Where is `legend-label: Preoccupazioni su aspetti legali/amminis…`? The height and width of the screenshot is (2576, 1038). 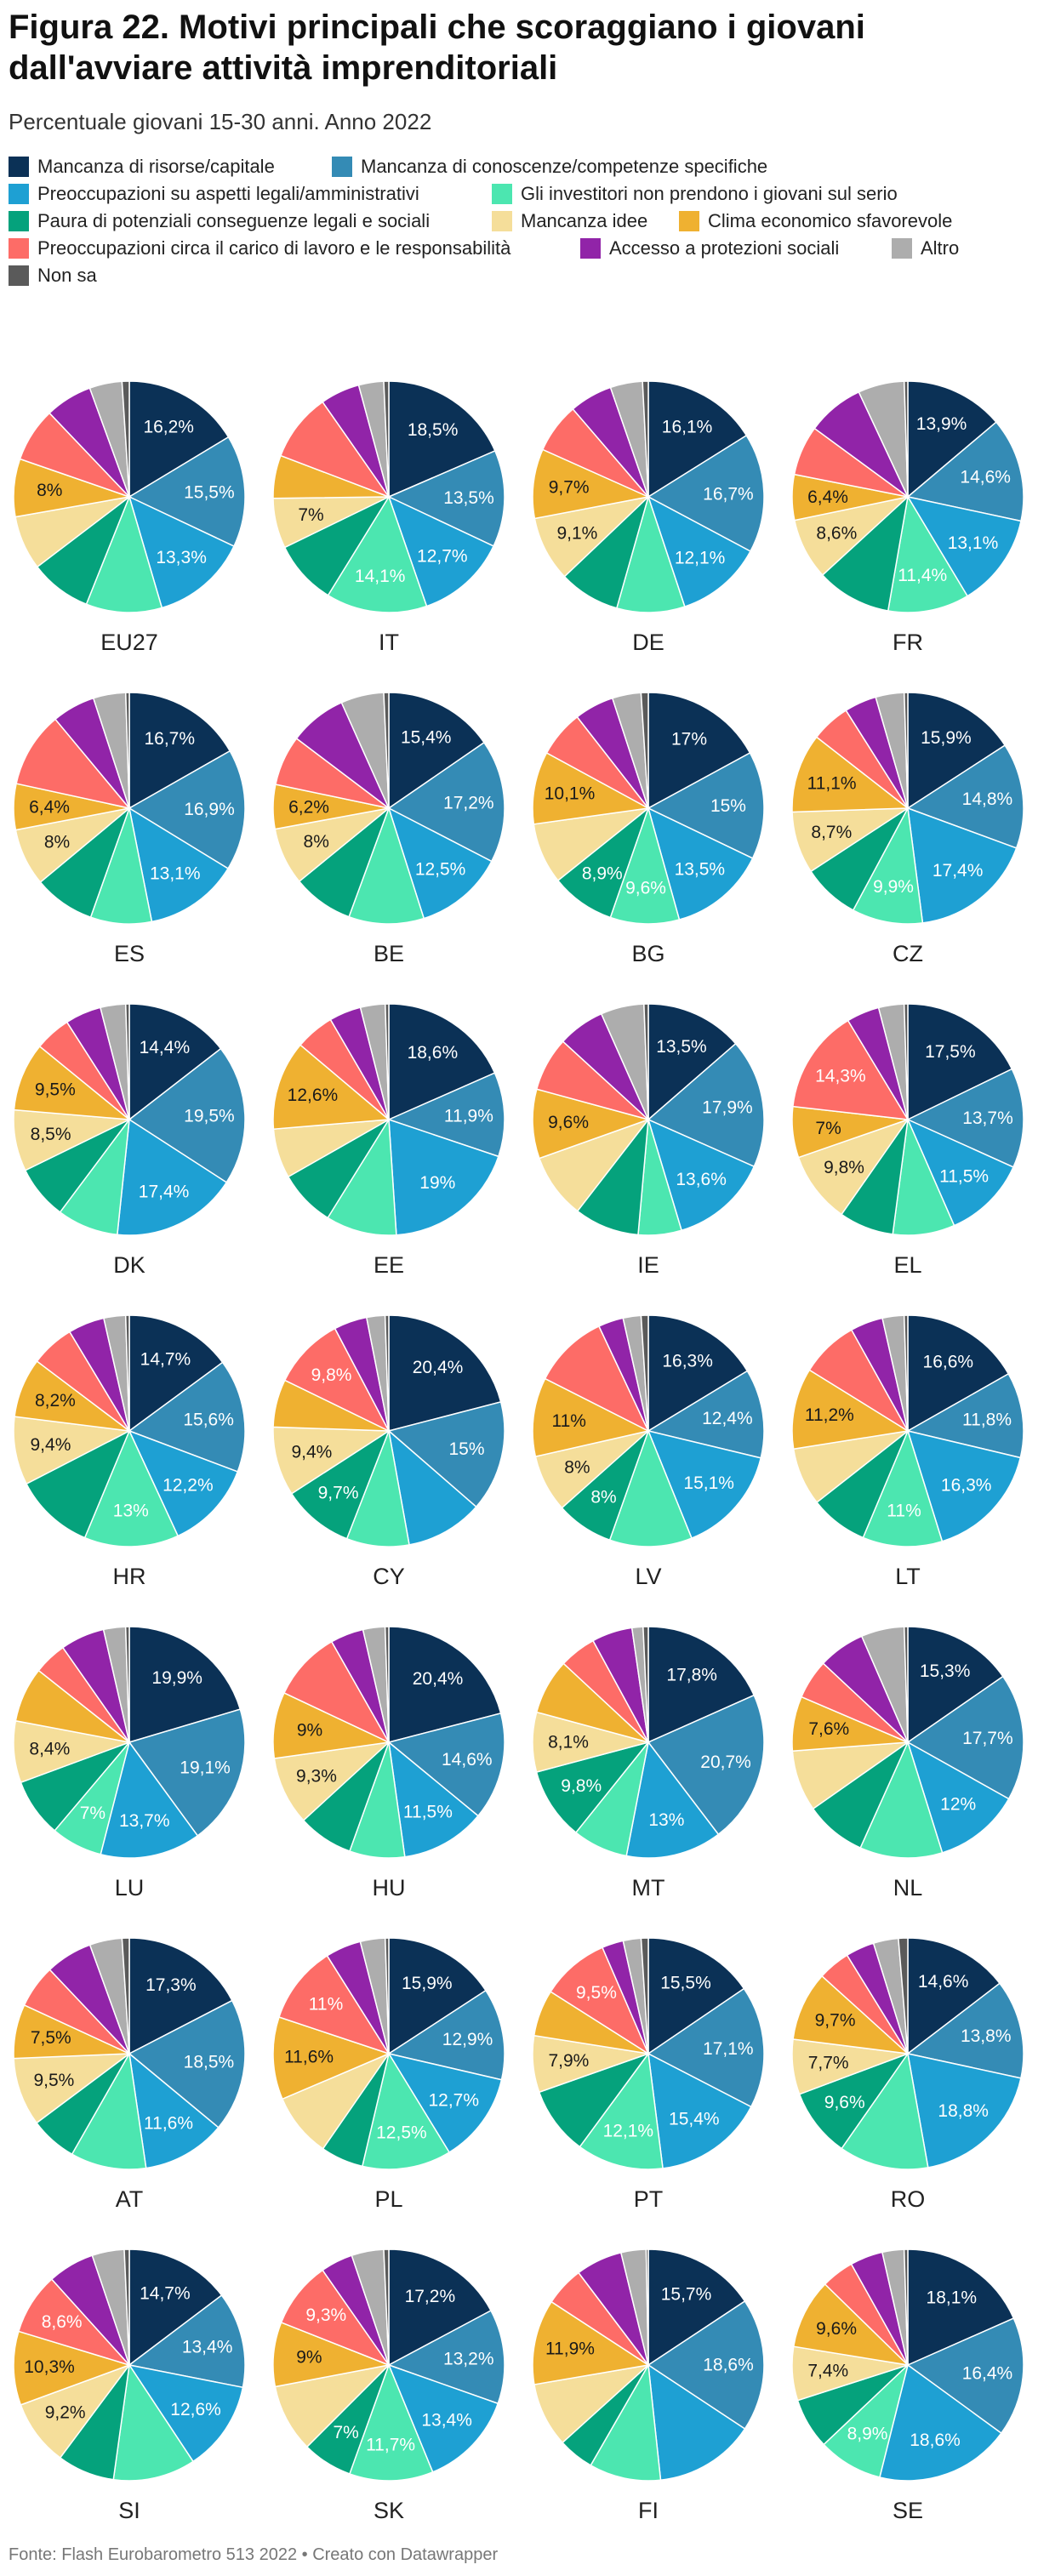 legend-label: Preoccupazioni su aspetti legali/amminis… is located at coordinates (228, 194).